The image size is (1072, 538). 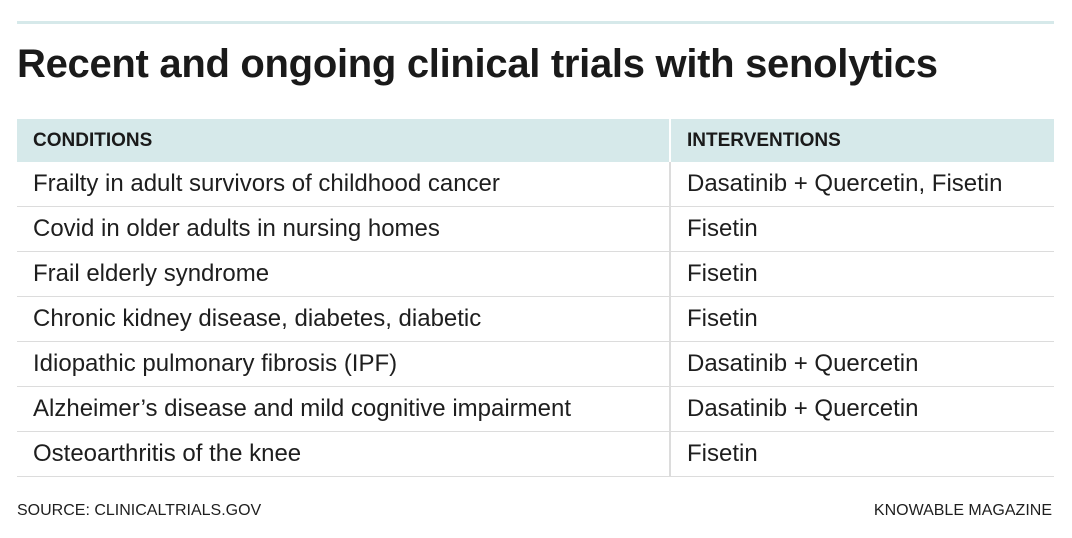 I want to click on condition-cell: Osteoarthritis of the knee, so click(x=343, y=454).